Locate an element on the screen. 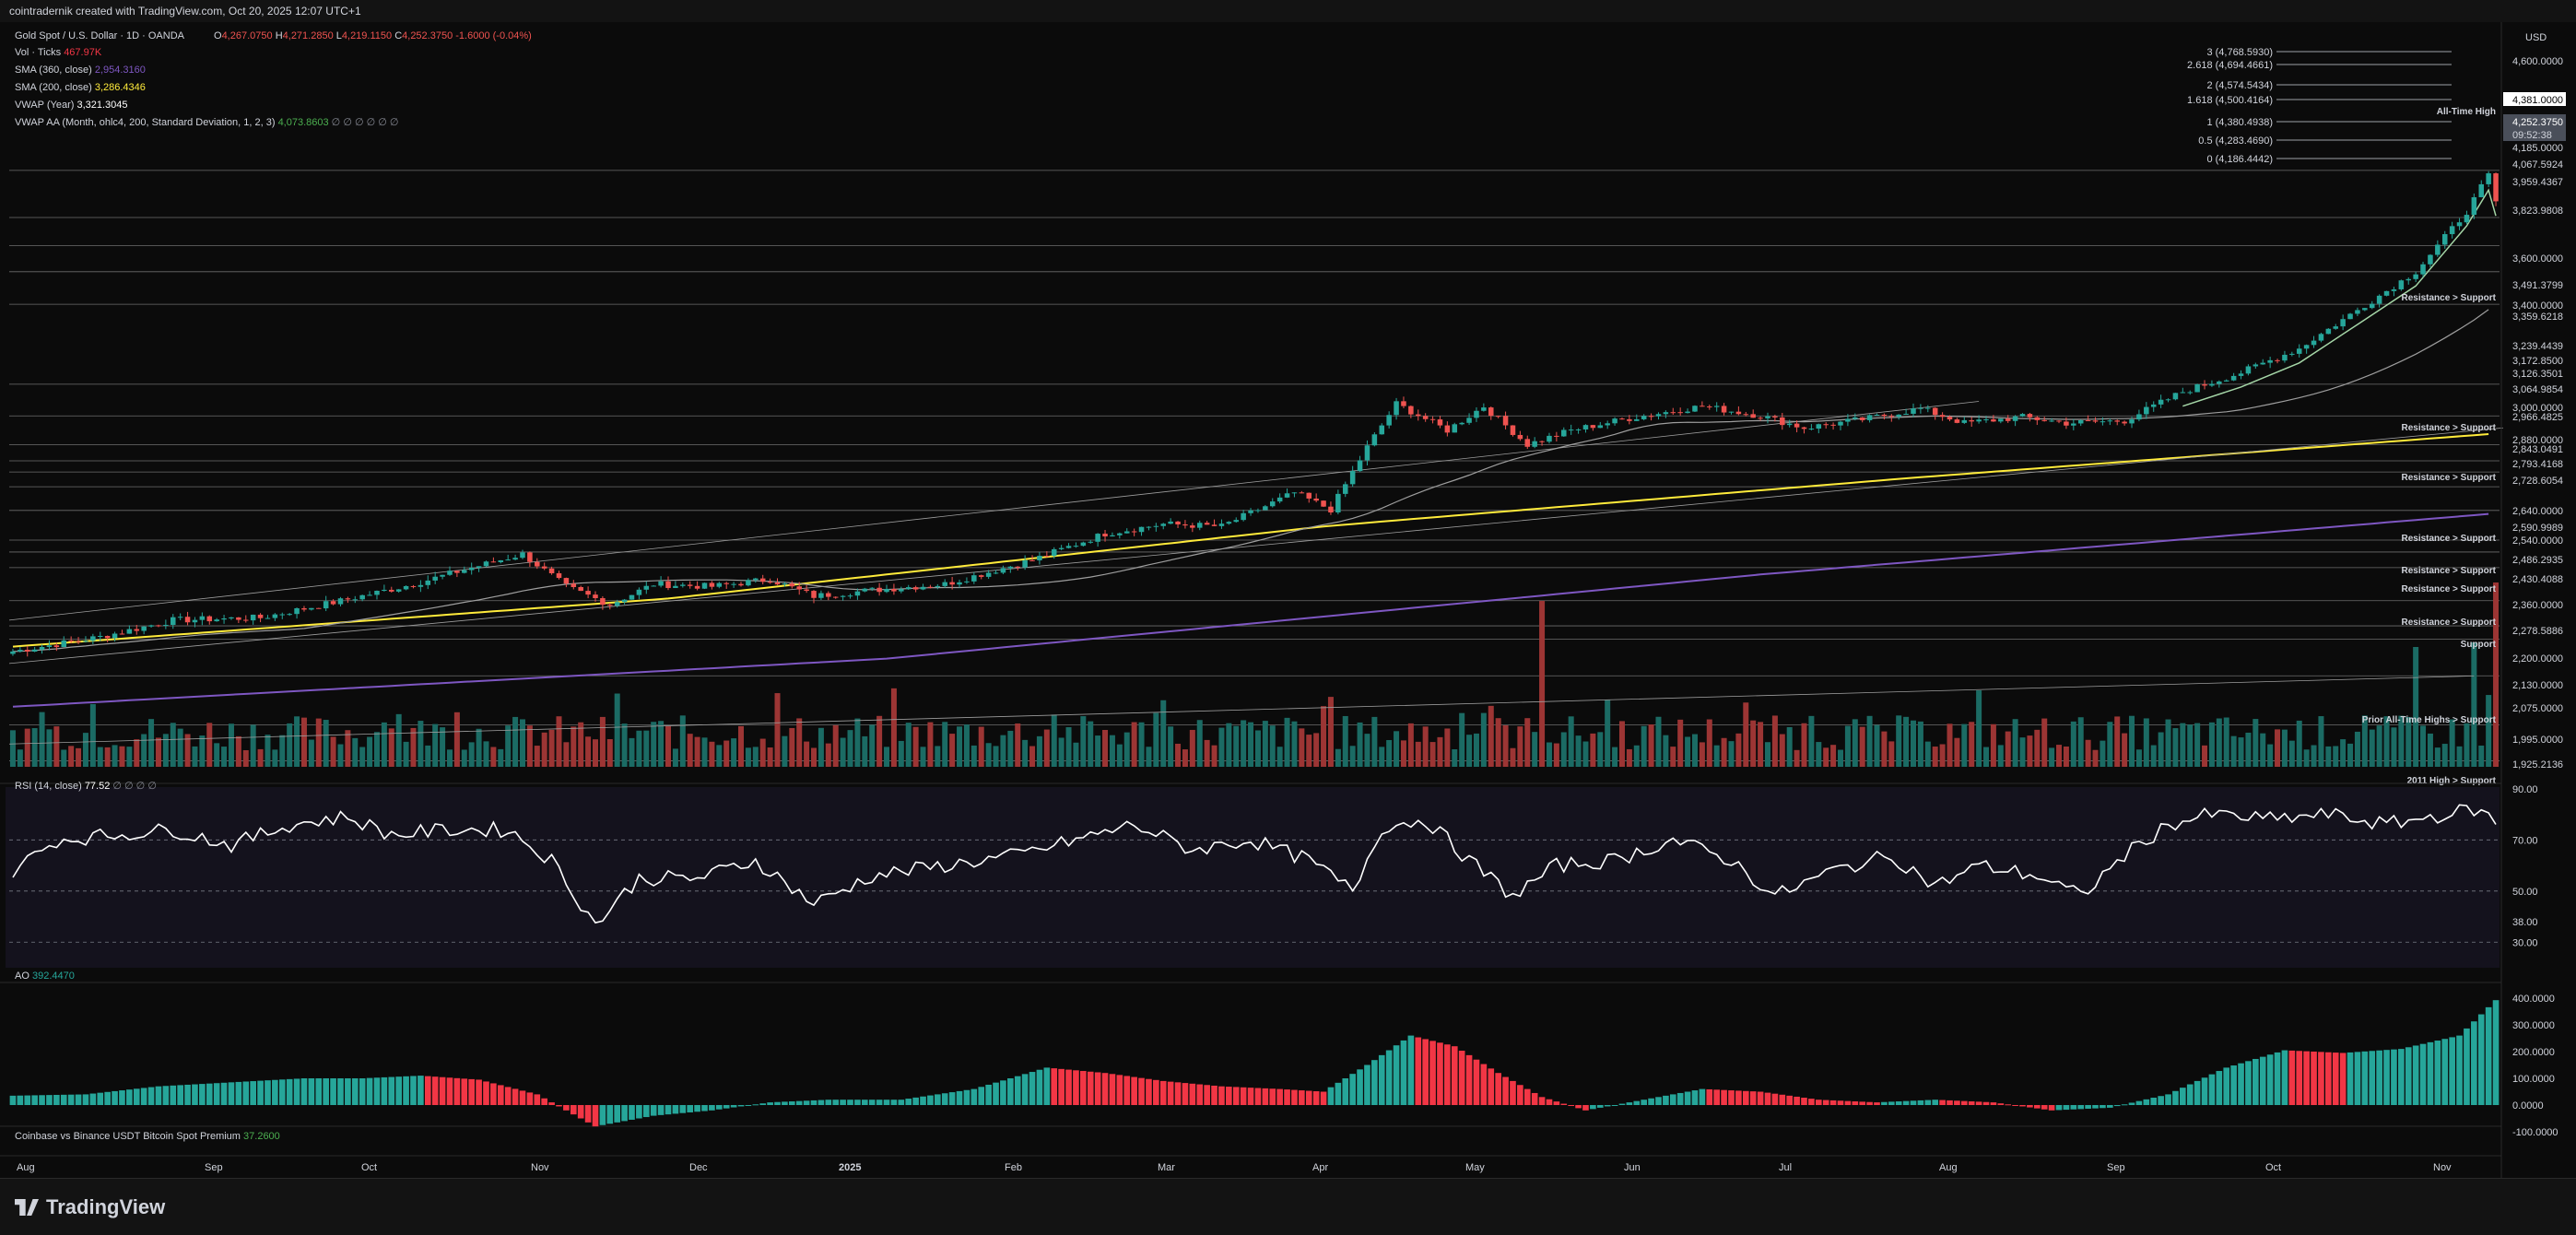  ao-pane is located at coordinates (1254, 1063).